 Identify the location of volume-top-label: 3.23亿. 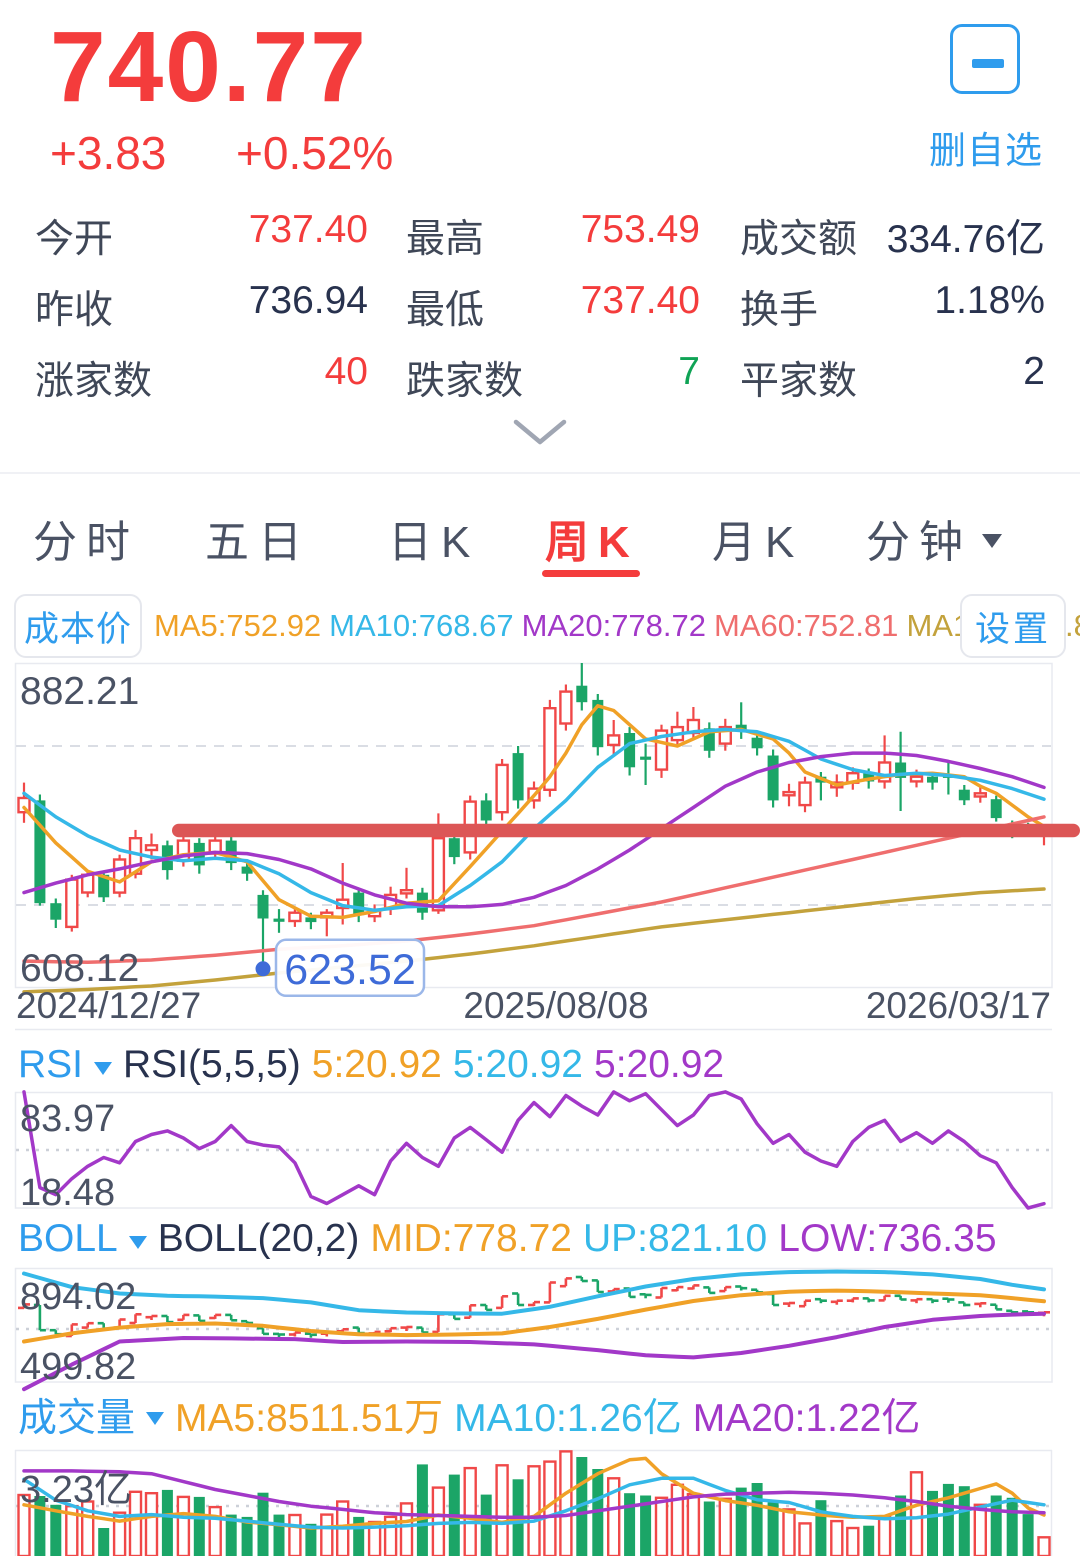
(76, 1490).